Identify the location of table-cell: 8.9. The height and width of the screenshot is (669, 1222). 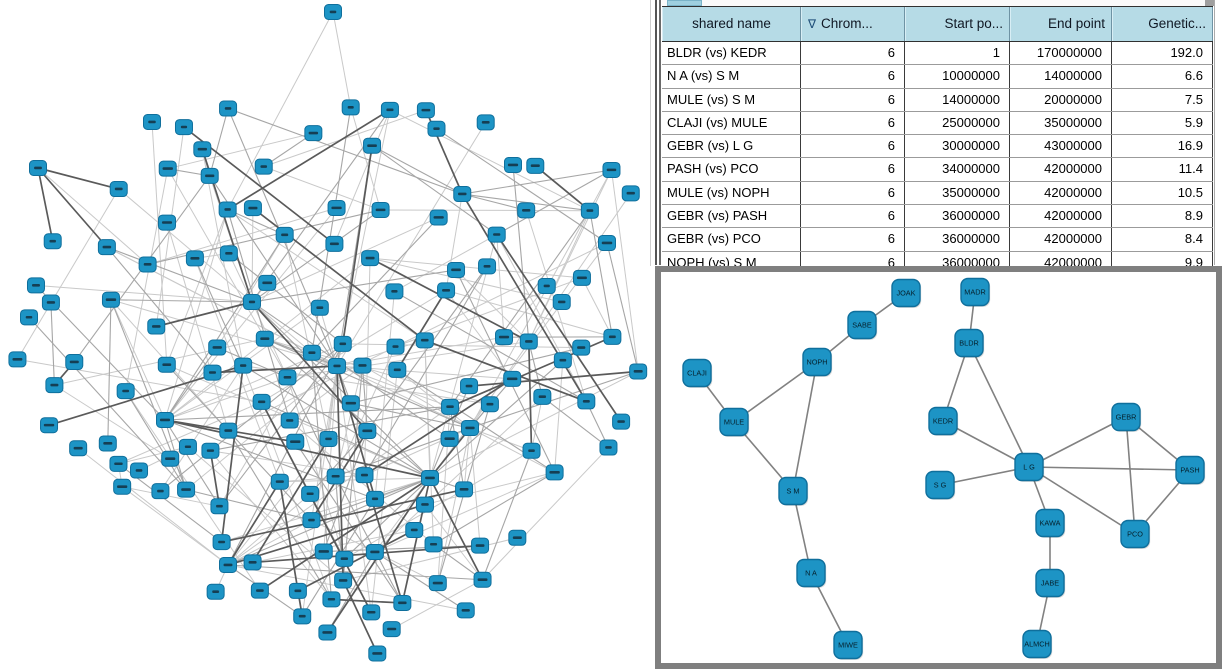
(1162, 216).